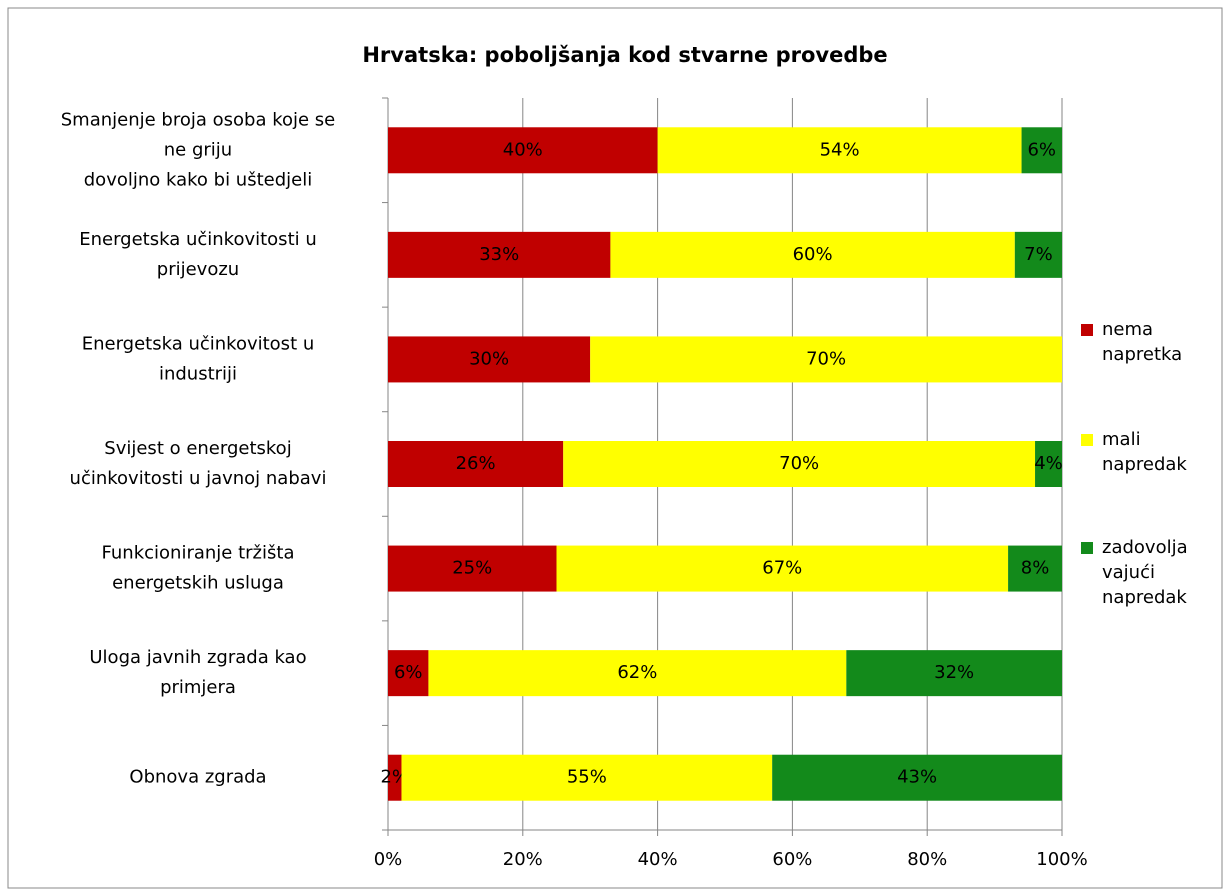 This screenshot has height=894, width=1230. What do you see at coordinates (198, 553) in the screenshot?
I see `y-tick-label: Funkcioniranje tržišta` at bounding box center [198, 553].